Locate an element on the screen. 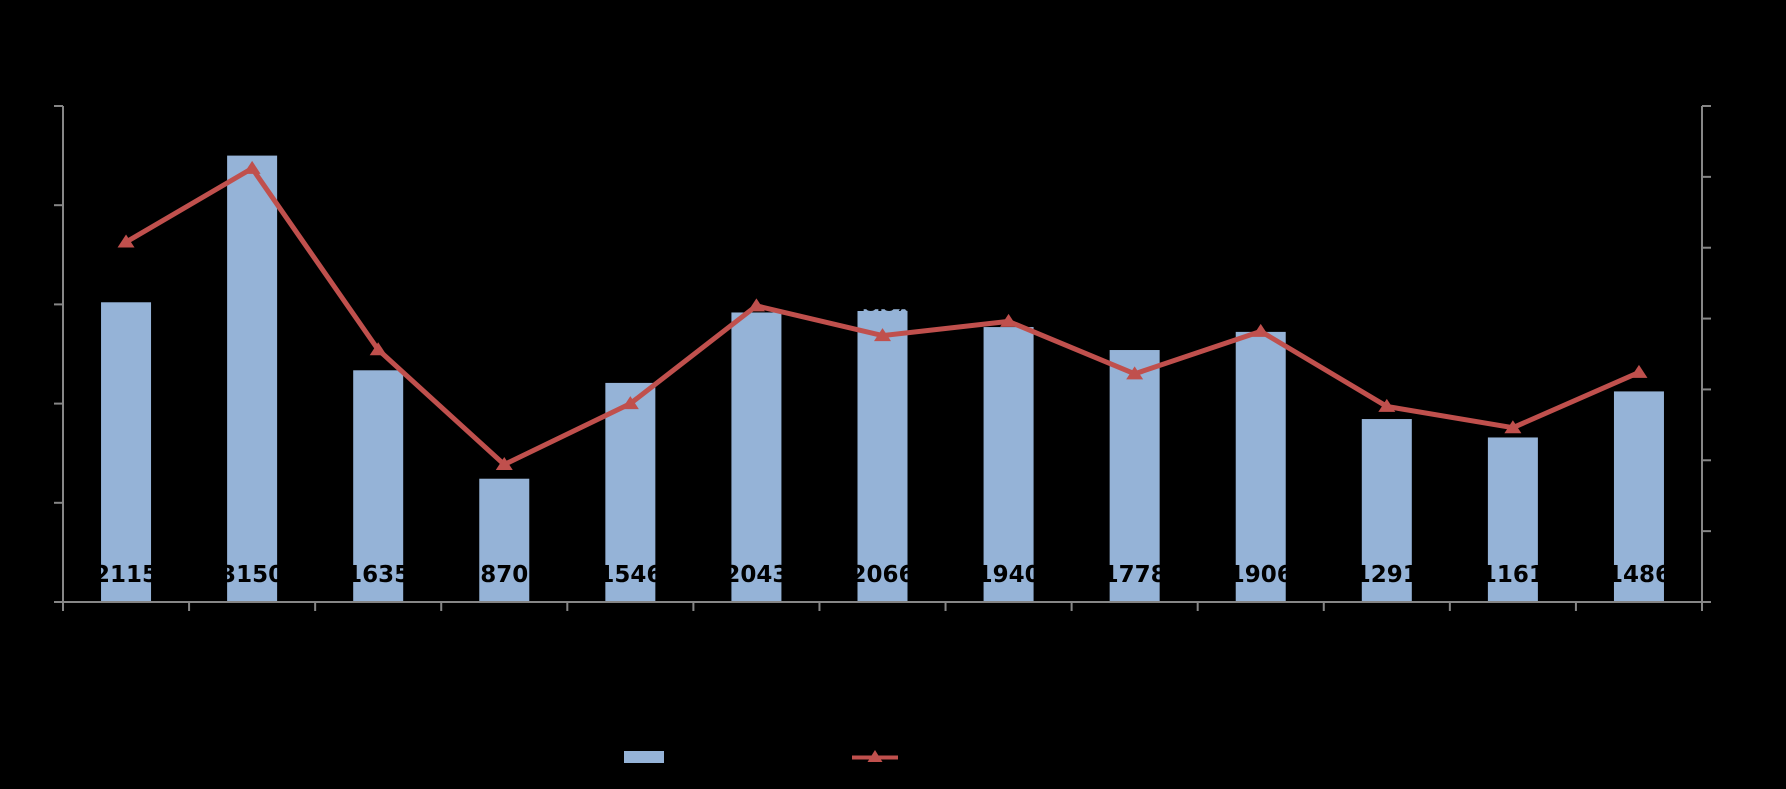 The image size is (1786, 789). bar-value-label: 1546 is located at coordinates (630, 575).